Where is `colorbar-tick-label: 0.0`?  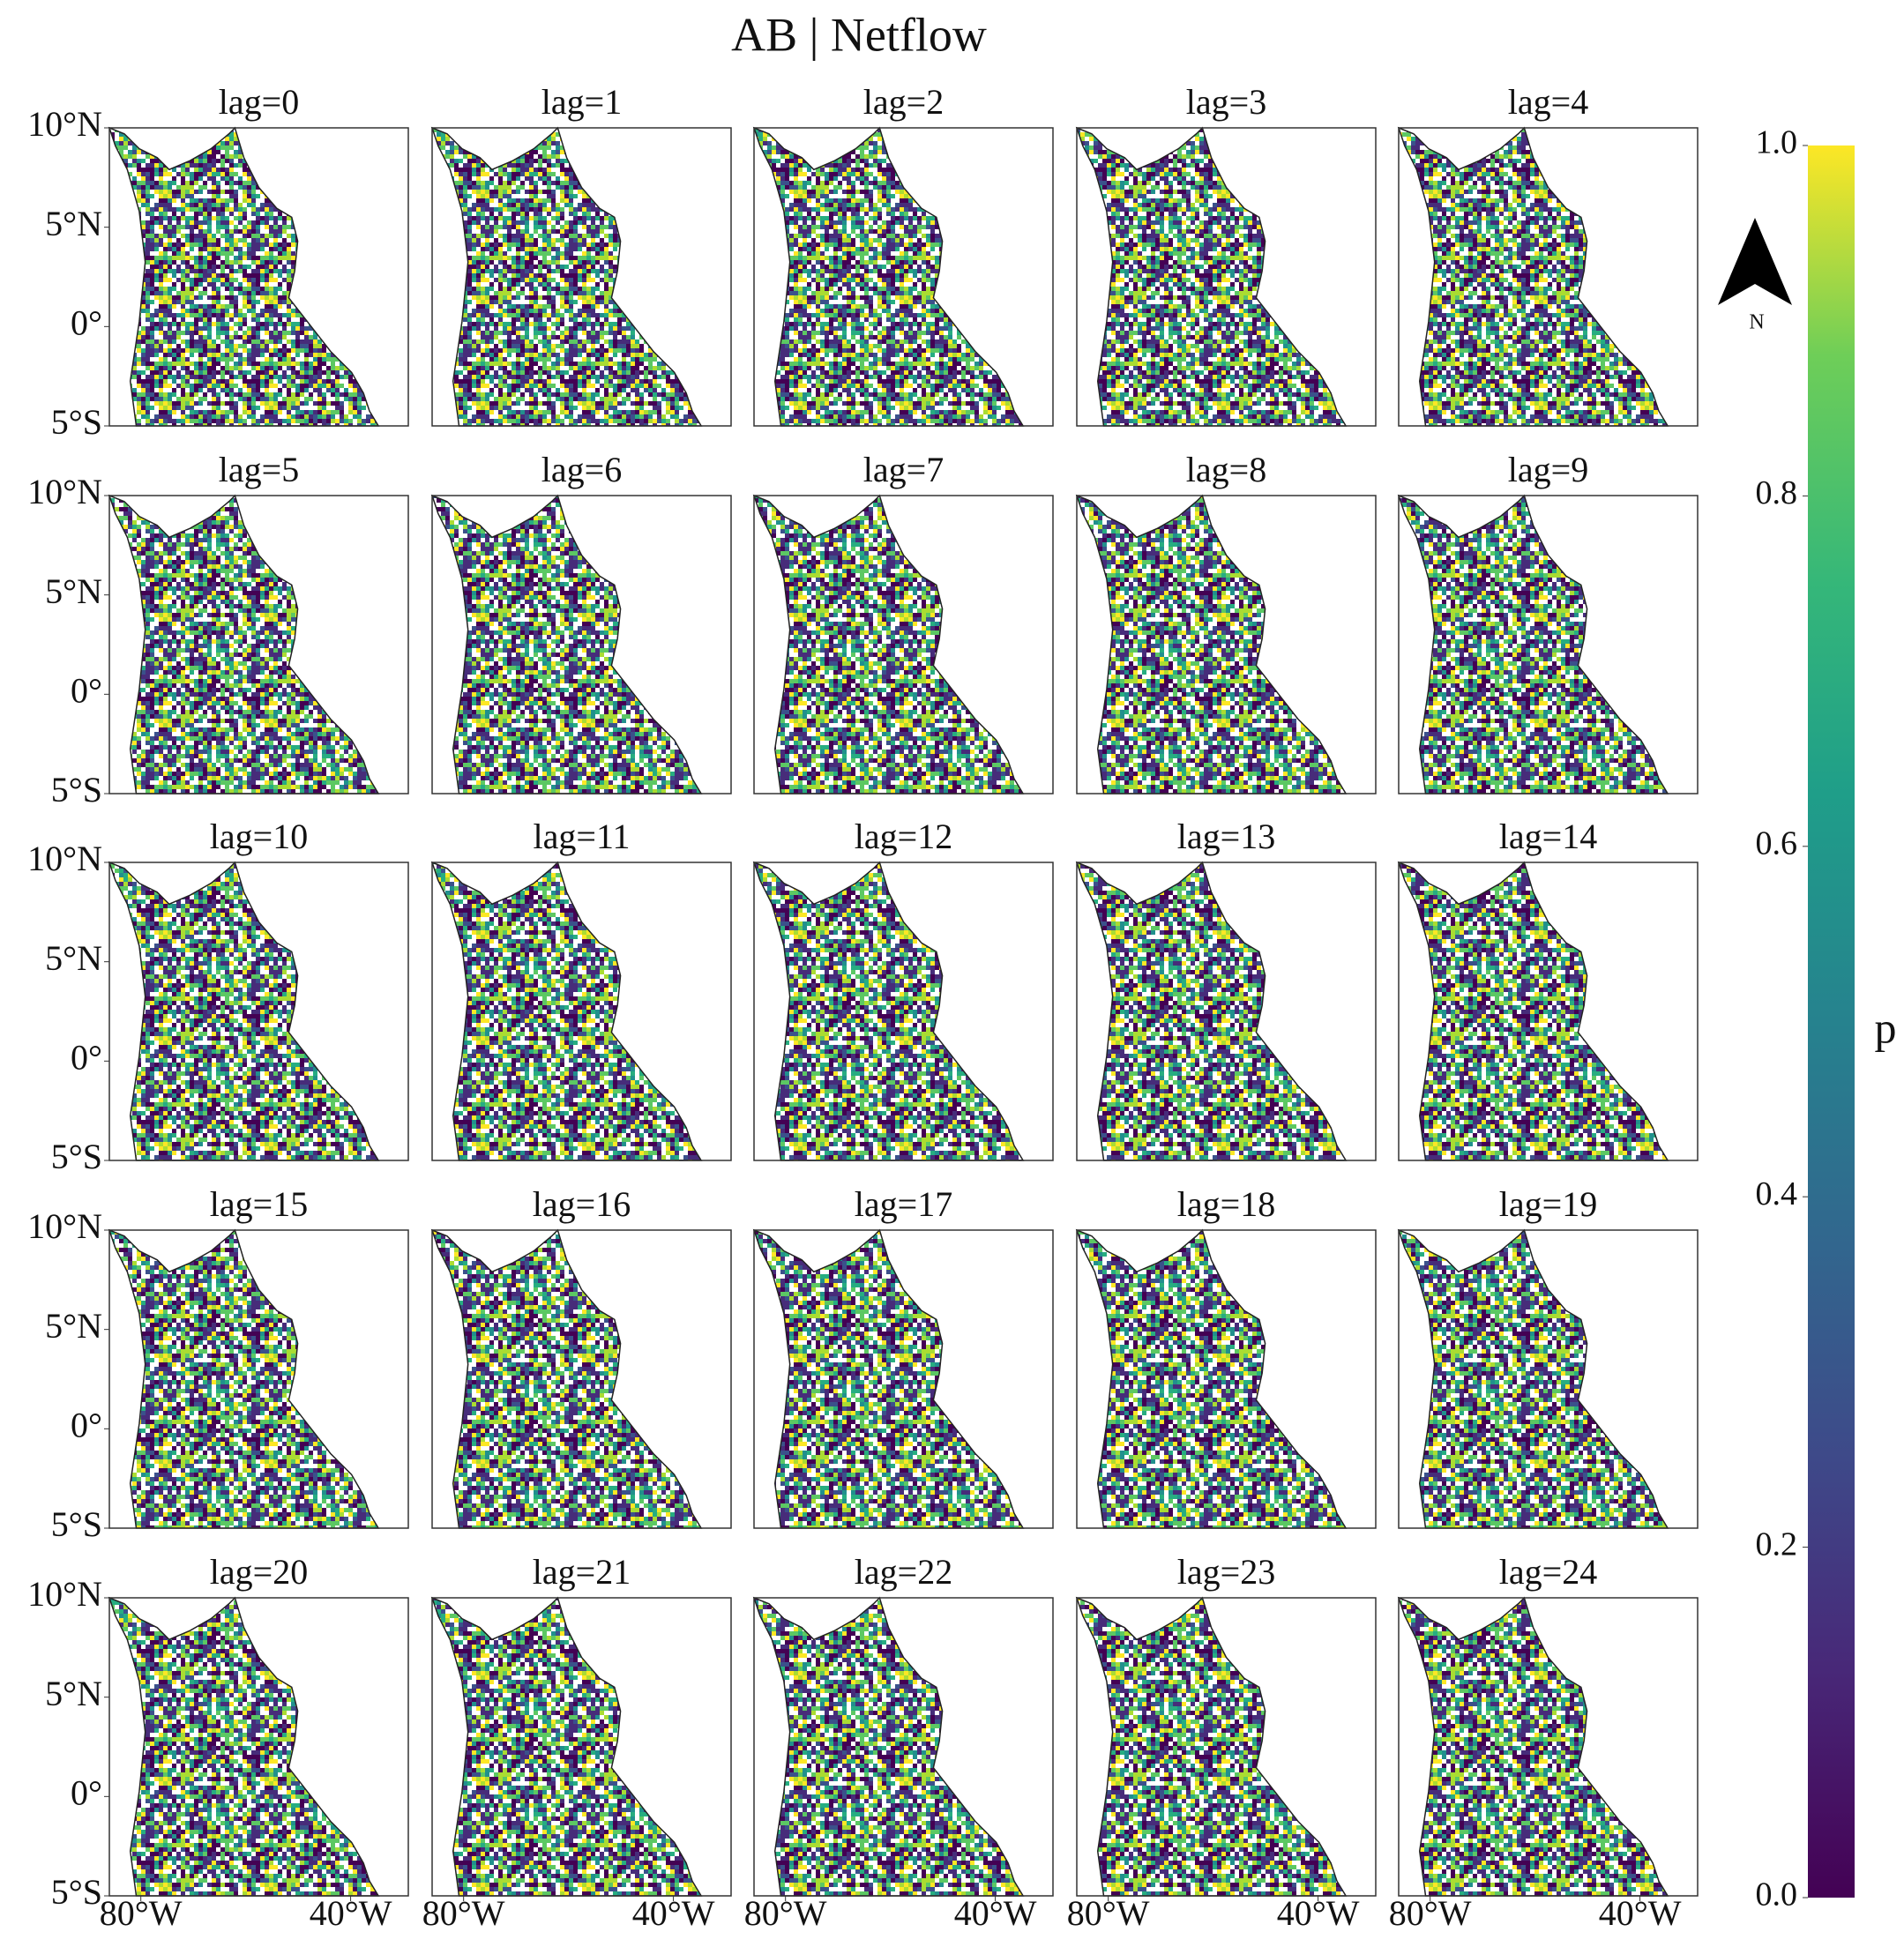 colorbar-tick-label: 0.0 is located at coordinates (1777, 1894).